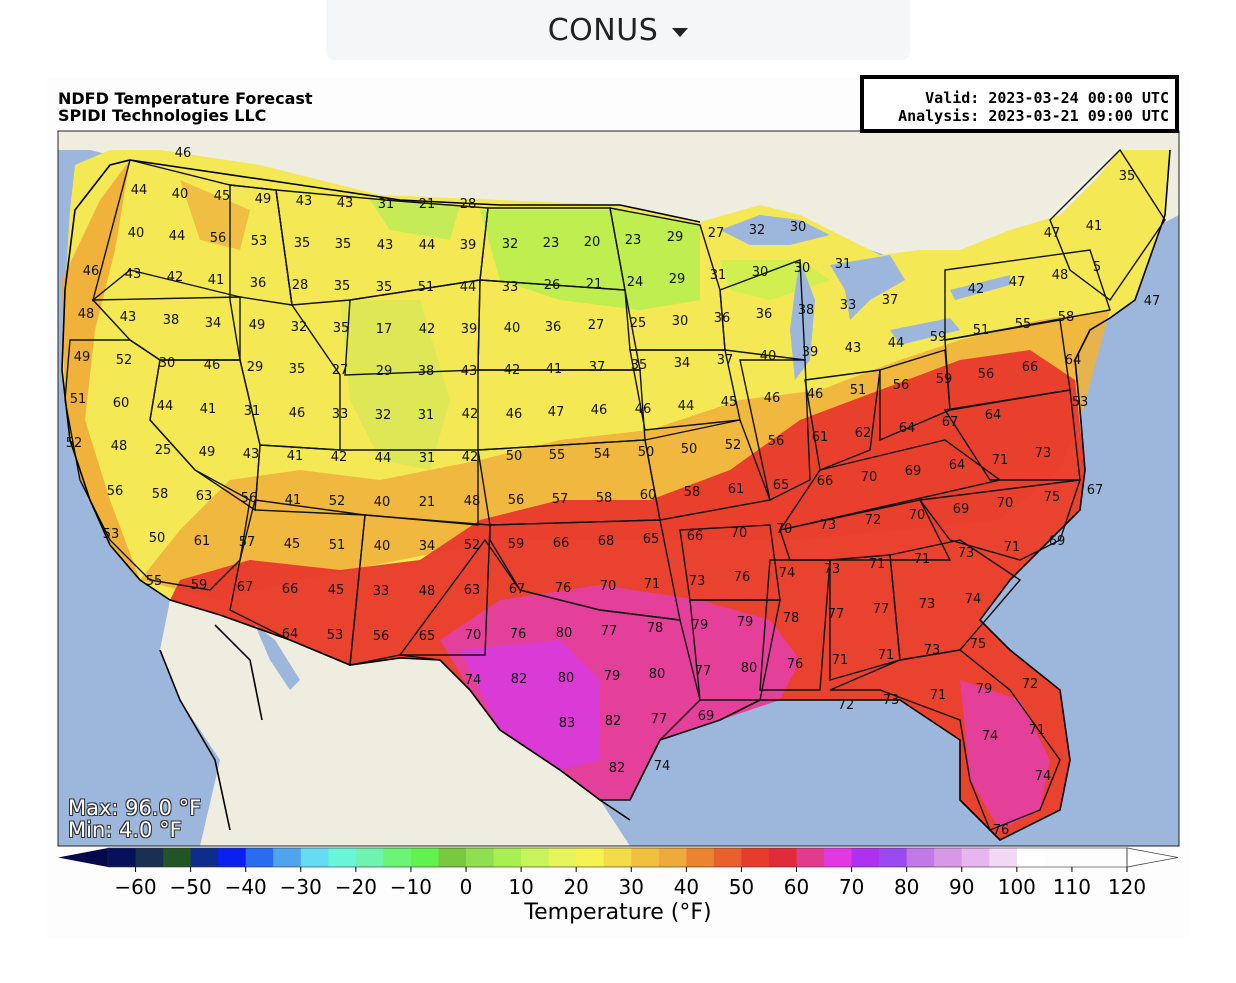 Image resolution: width=1236 pixels, height=983 pixels. What do you see at coordinates (618, 912) in the screenshot?
I see `colorbar-title: Temperature (°F)` at bounding box center [618, 912].